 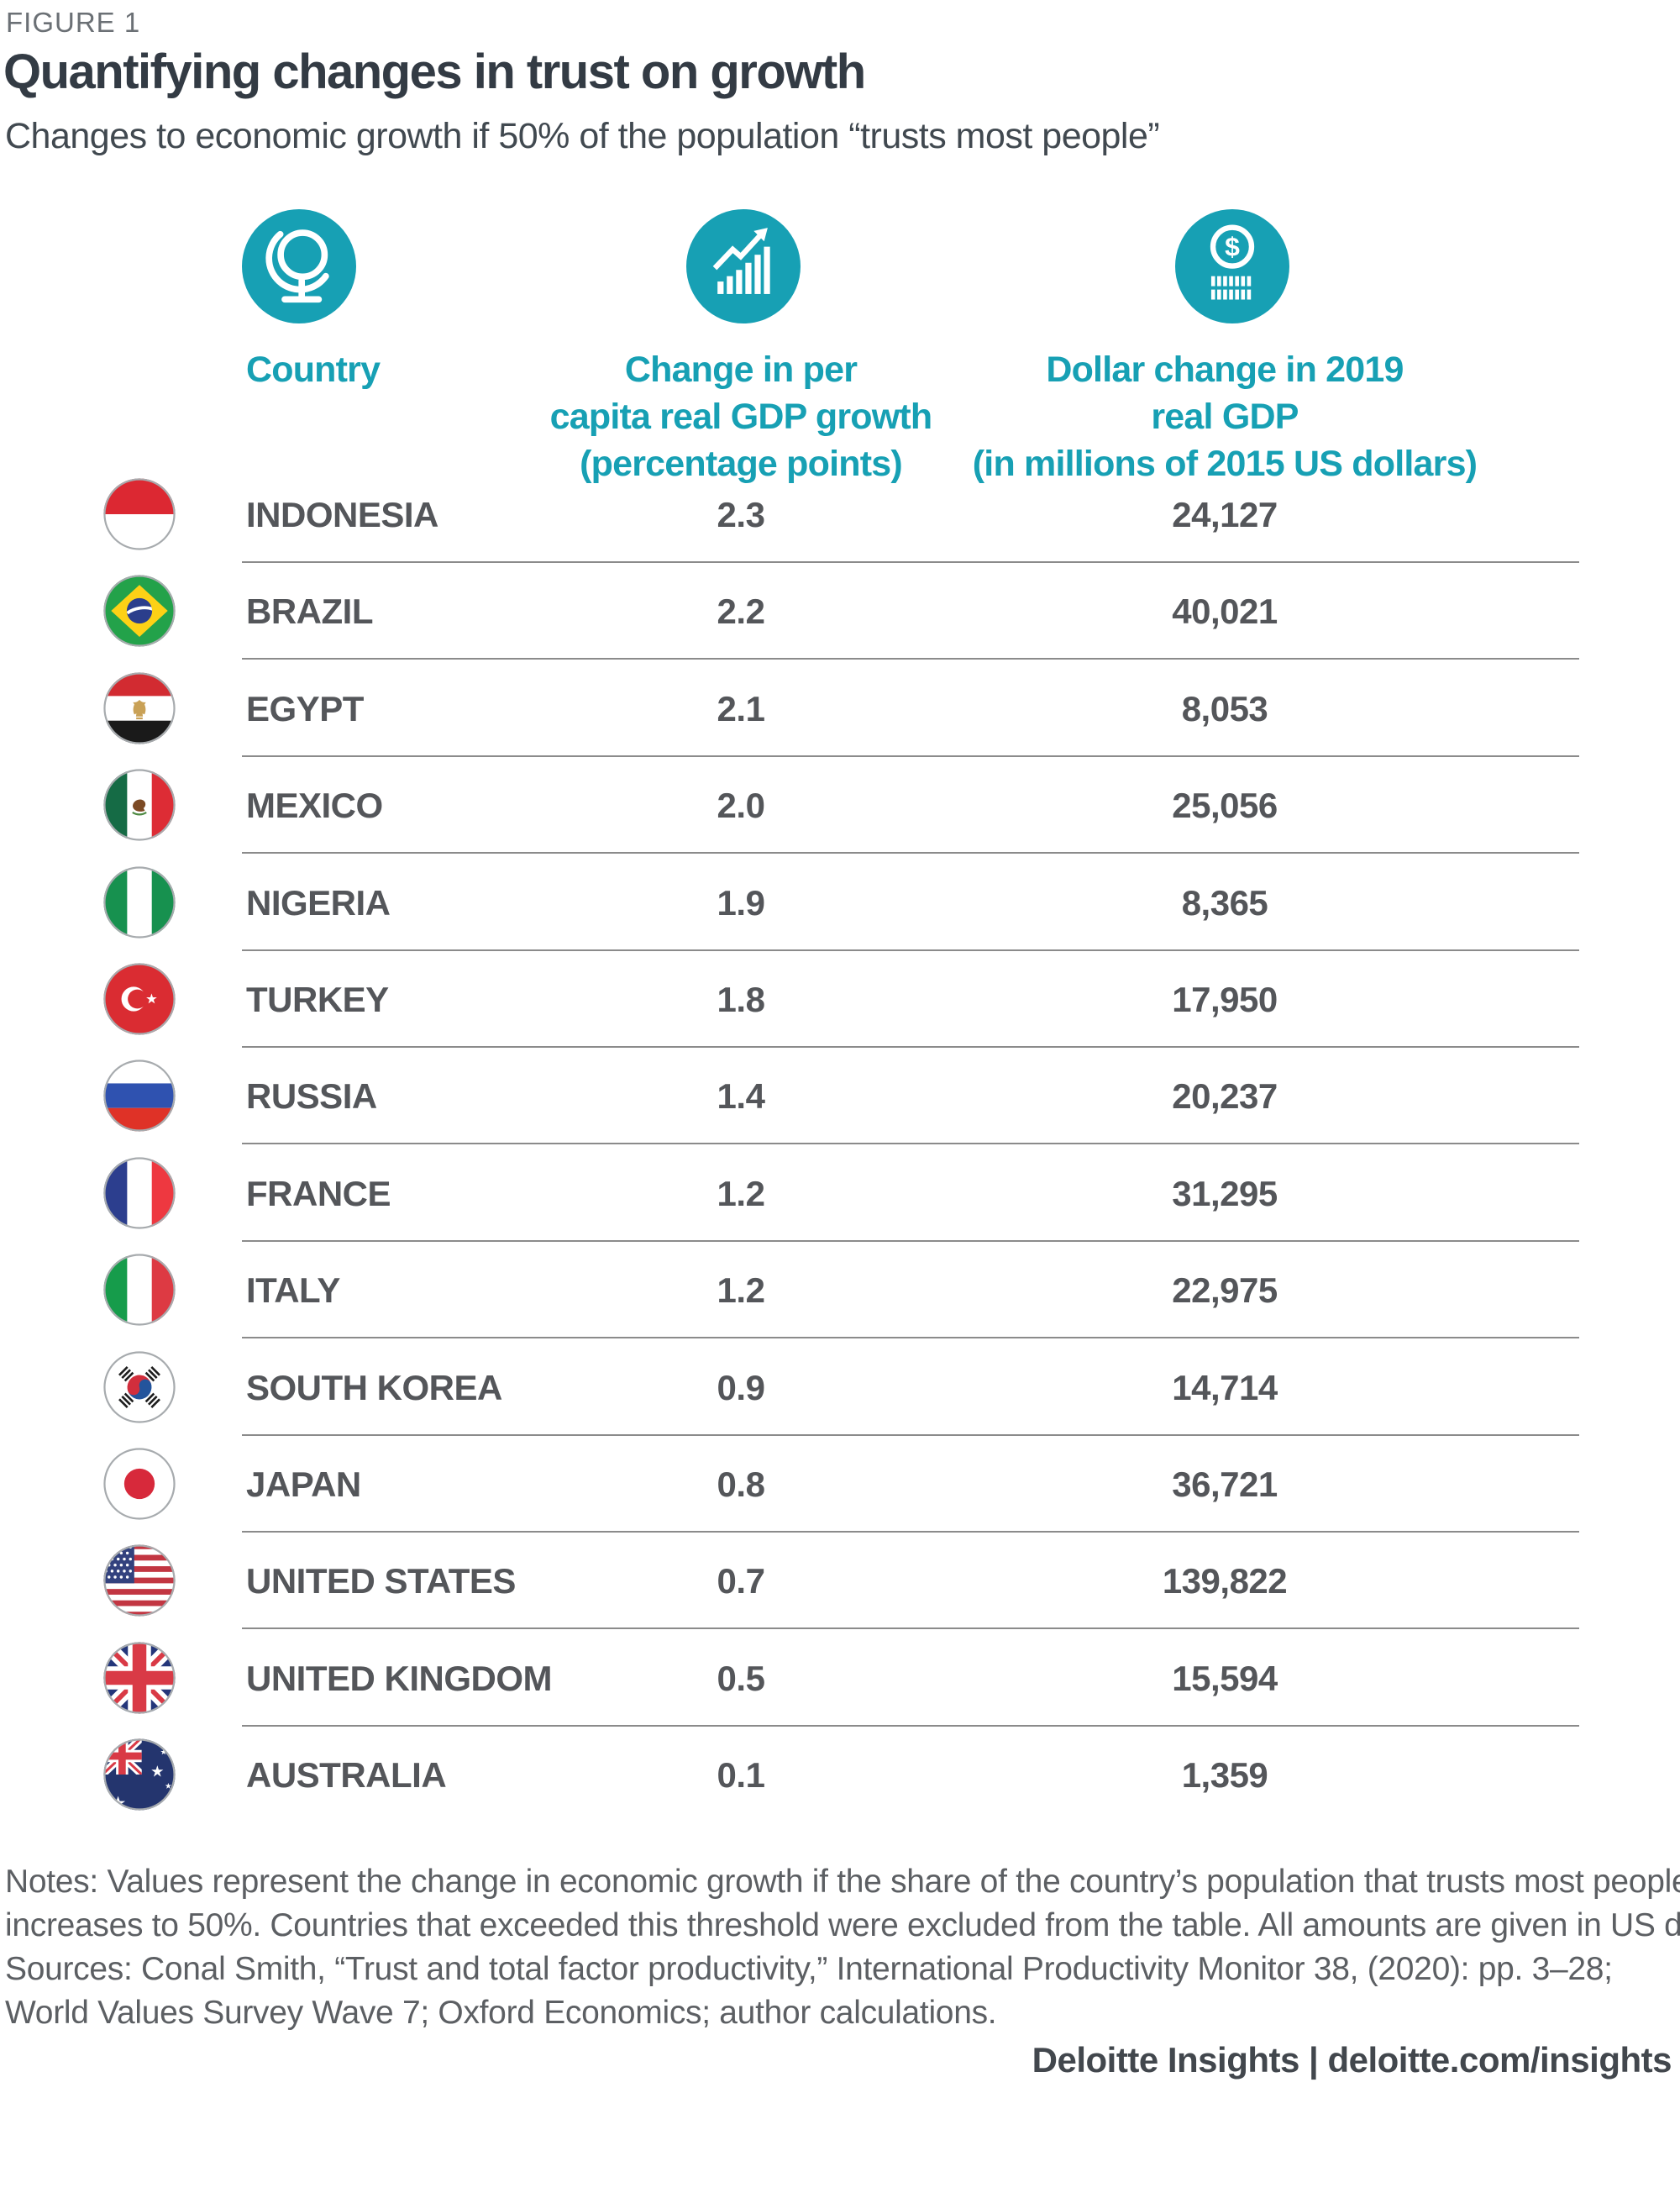 What do you see at coordinates (139, 1193) in the screenshot?
I see `france-flag-icon` at bounding box center [139, 1193].